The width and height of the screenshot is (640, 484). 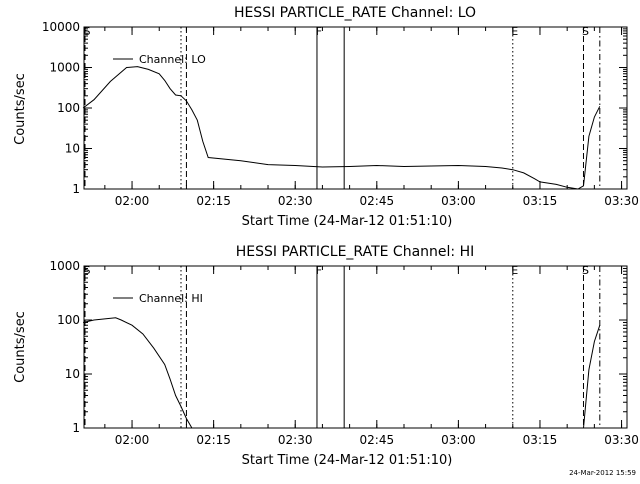 I want to click on chart-title-lo: HESSI PARTICLE_RATE Channel: LO, so click(x=355, y=13).